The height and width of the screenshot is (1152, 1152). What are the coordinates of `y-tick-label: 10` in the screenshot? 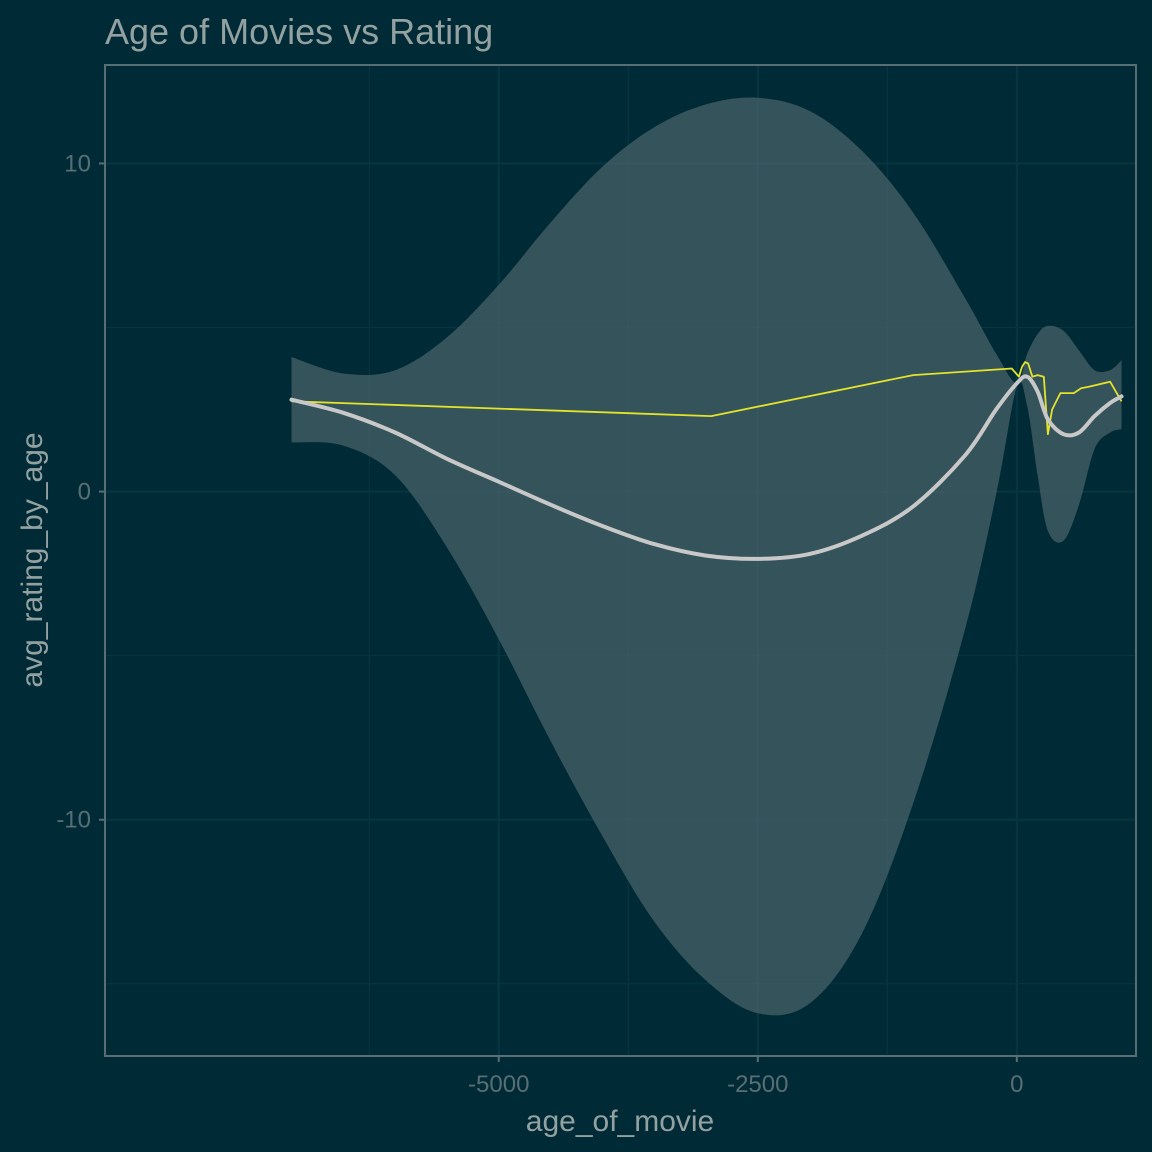 It's located at (77, 163).